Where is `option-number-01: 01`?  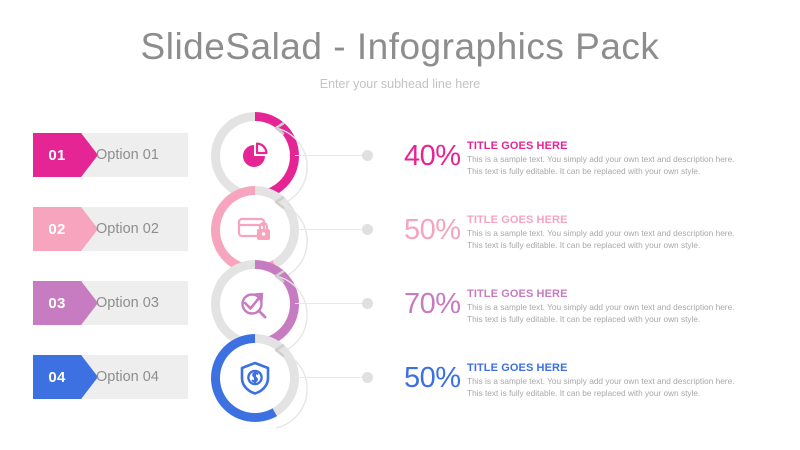 option-number-01: 01 is located at coordinates (57, 155).